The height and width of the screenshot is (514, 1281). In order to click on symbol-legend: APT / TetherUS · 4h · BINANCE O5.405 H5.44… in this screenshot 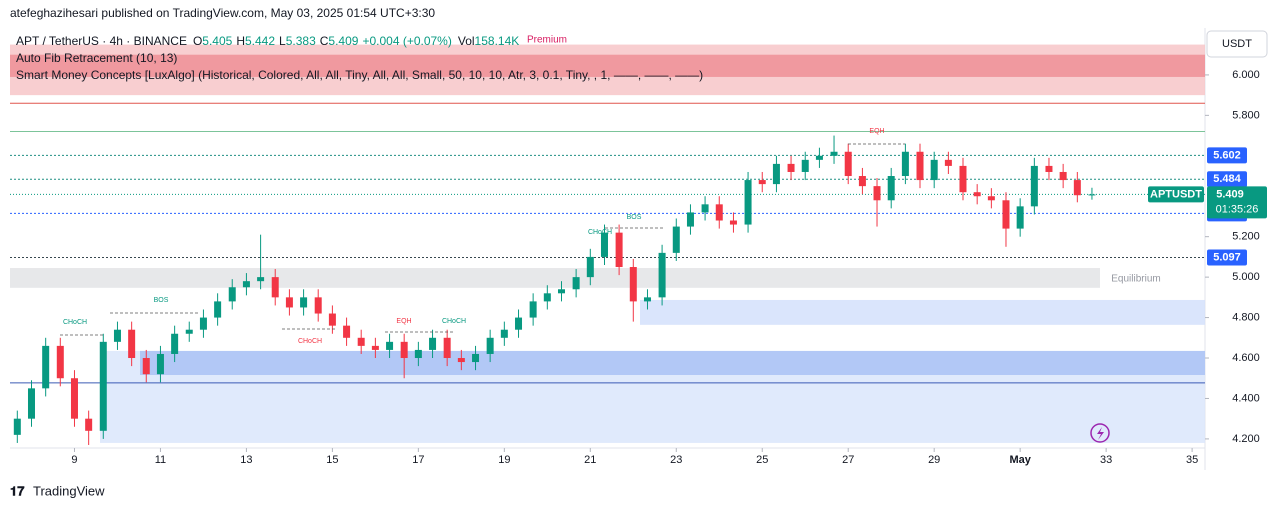, I will do `click(267, 41)`.